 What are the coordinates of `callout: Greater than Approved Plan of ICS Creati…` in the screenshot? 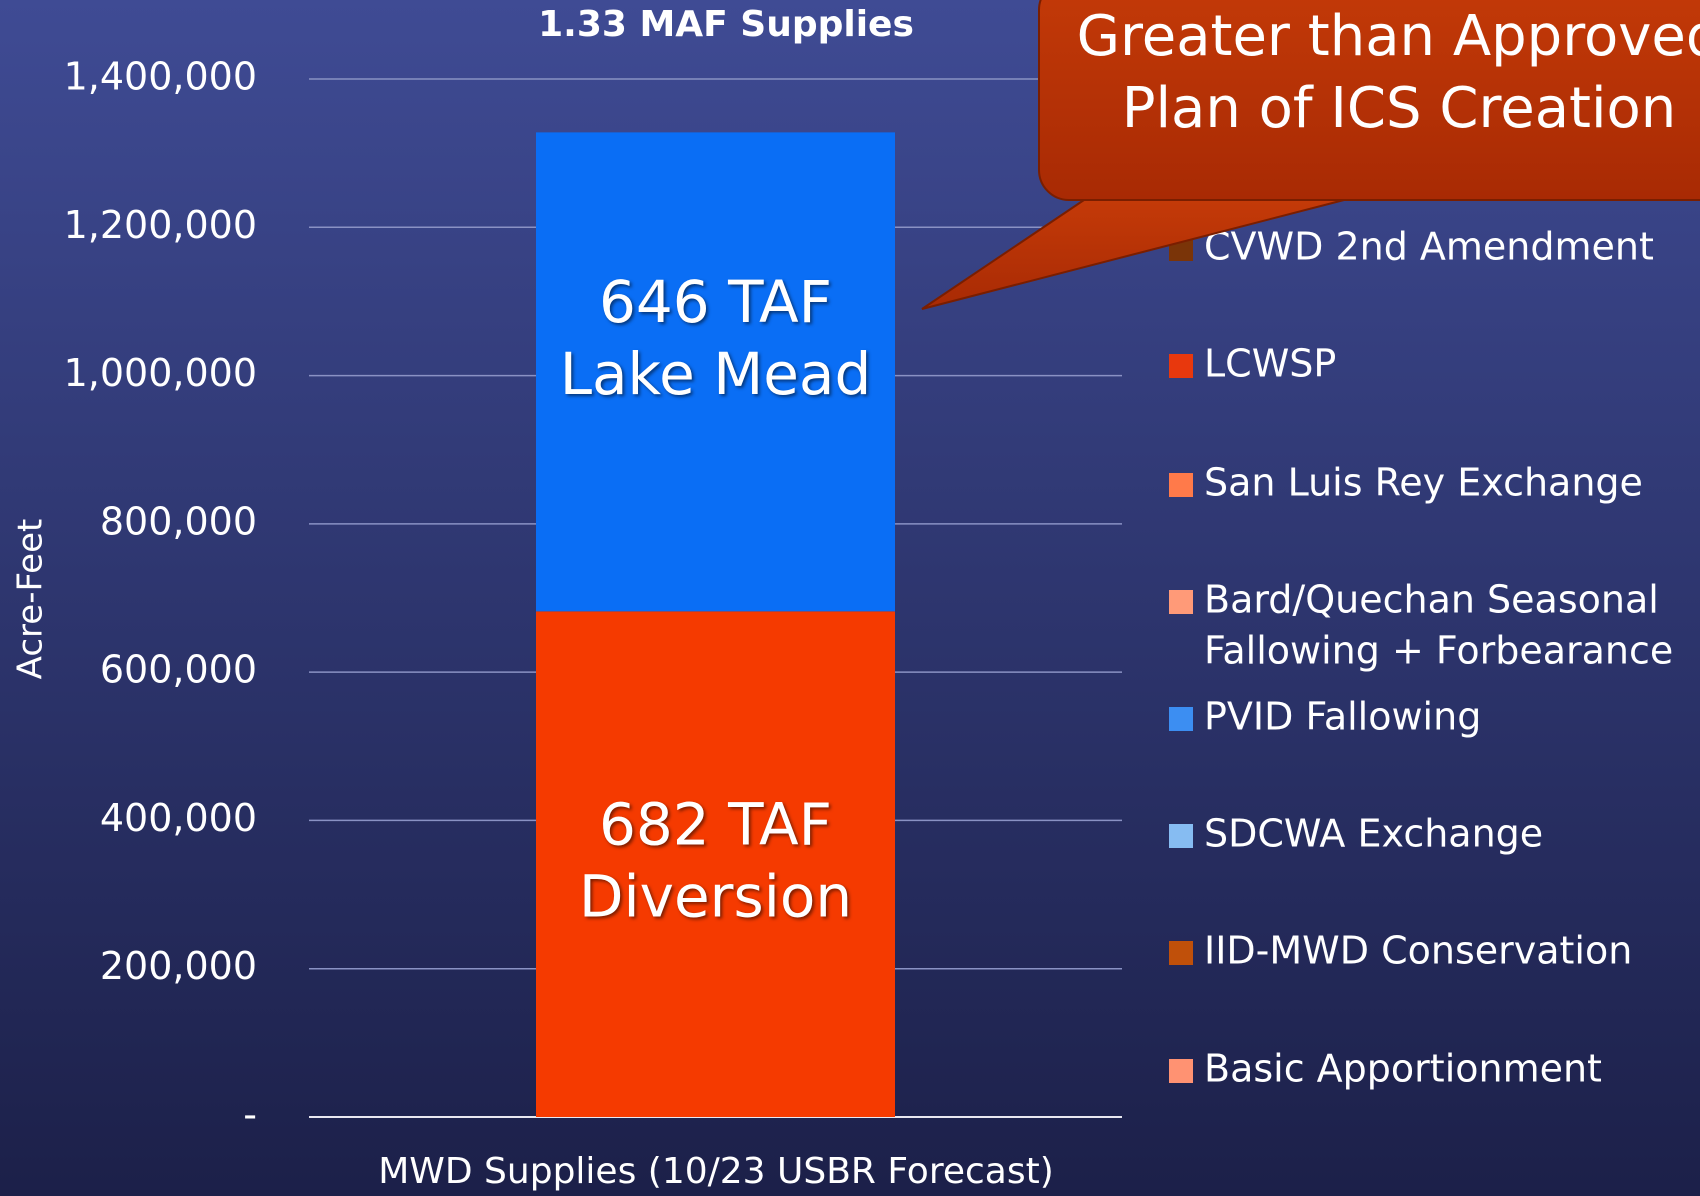 It's located at (1310, 155).